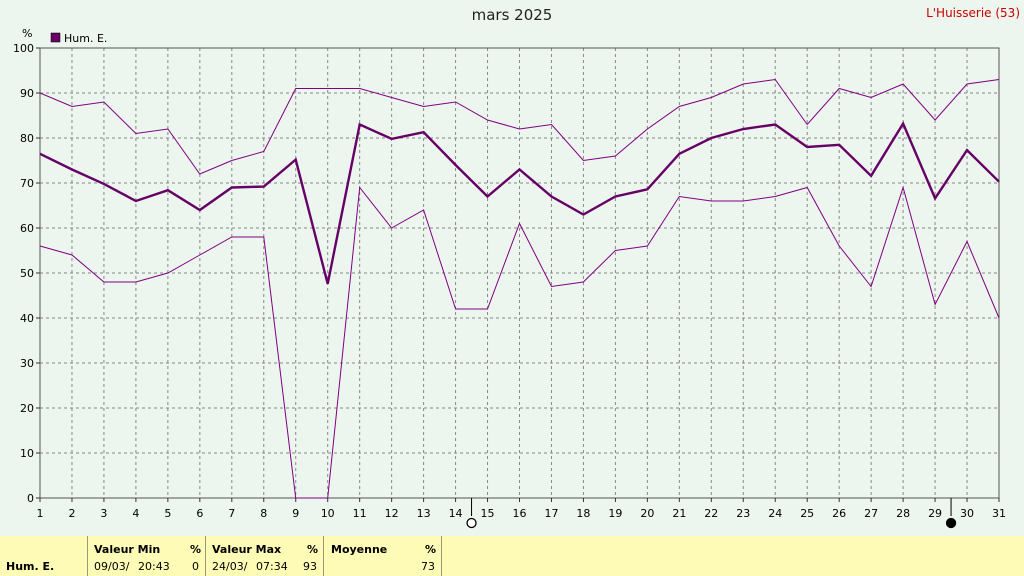 This screenshot has width=1024, height=576. What do you see at coordinates (520, 513) in the screenshot?
I see `x-tick-label: 16` at bounding box center [520, 513].